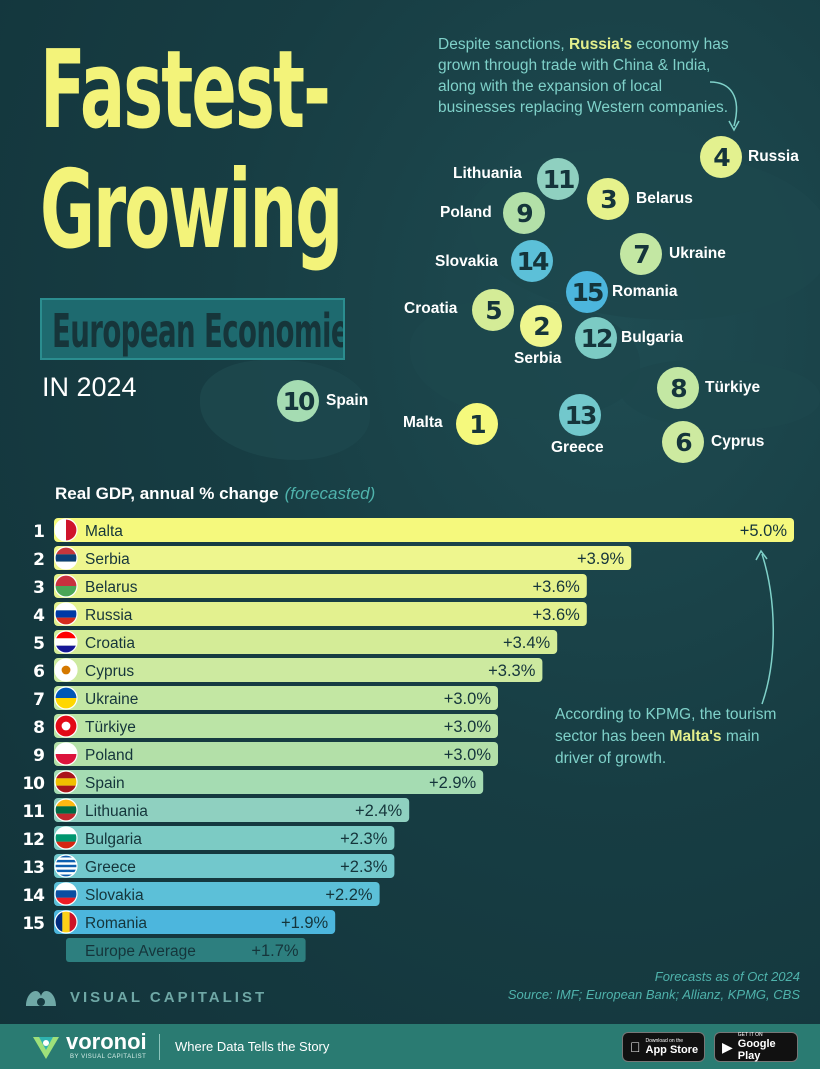  What do you see at coordinates (727, 976) in the screenshot?
I see `footnote-line-1: Forecasts as of Oct 2024` at bounding box center [727, 976].